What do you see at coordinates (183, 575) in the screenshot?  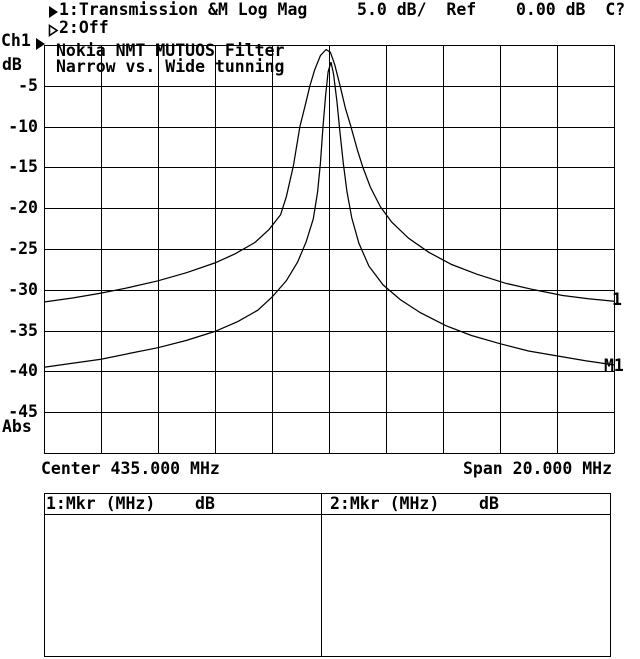 I see `marker1-readout-cell: 1:Mkr (MHz) dB` at bounding box center [183, 575].